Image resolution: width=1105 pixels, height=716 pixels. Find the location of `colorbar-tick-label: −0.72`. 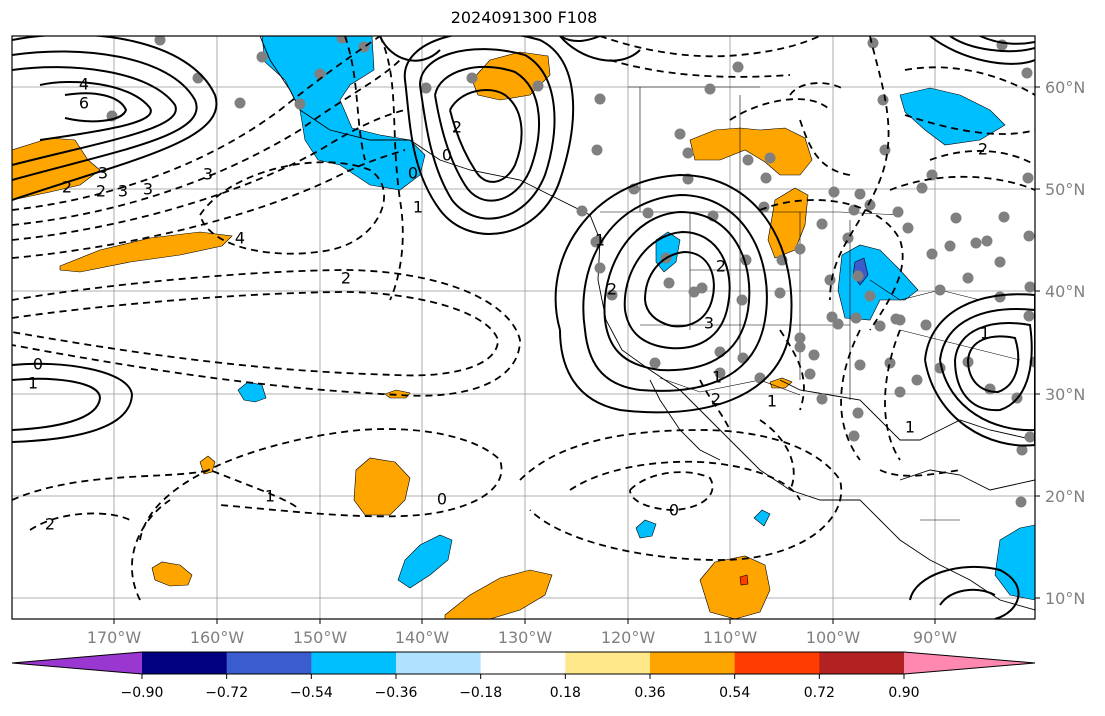

colorbar-tick-label: −0.72 is located at coordinates (226, 693).